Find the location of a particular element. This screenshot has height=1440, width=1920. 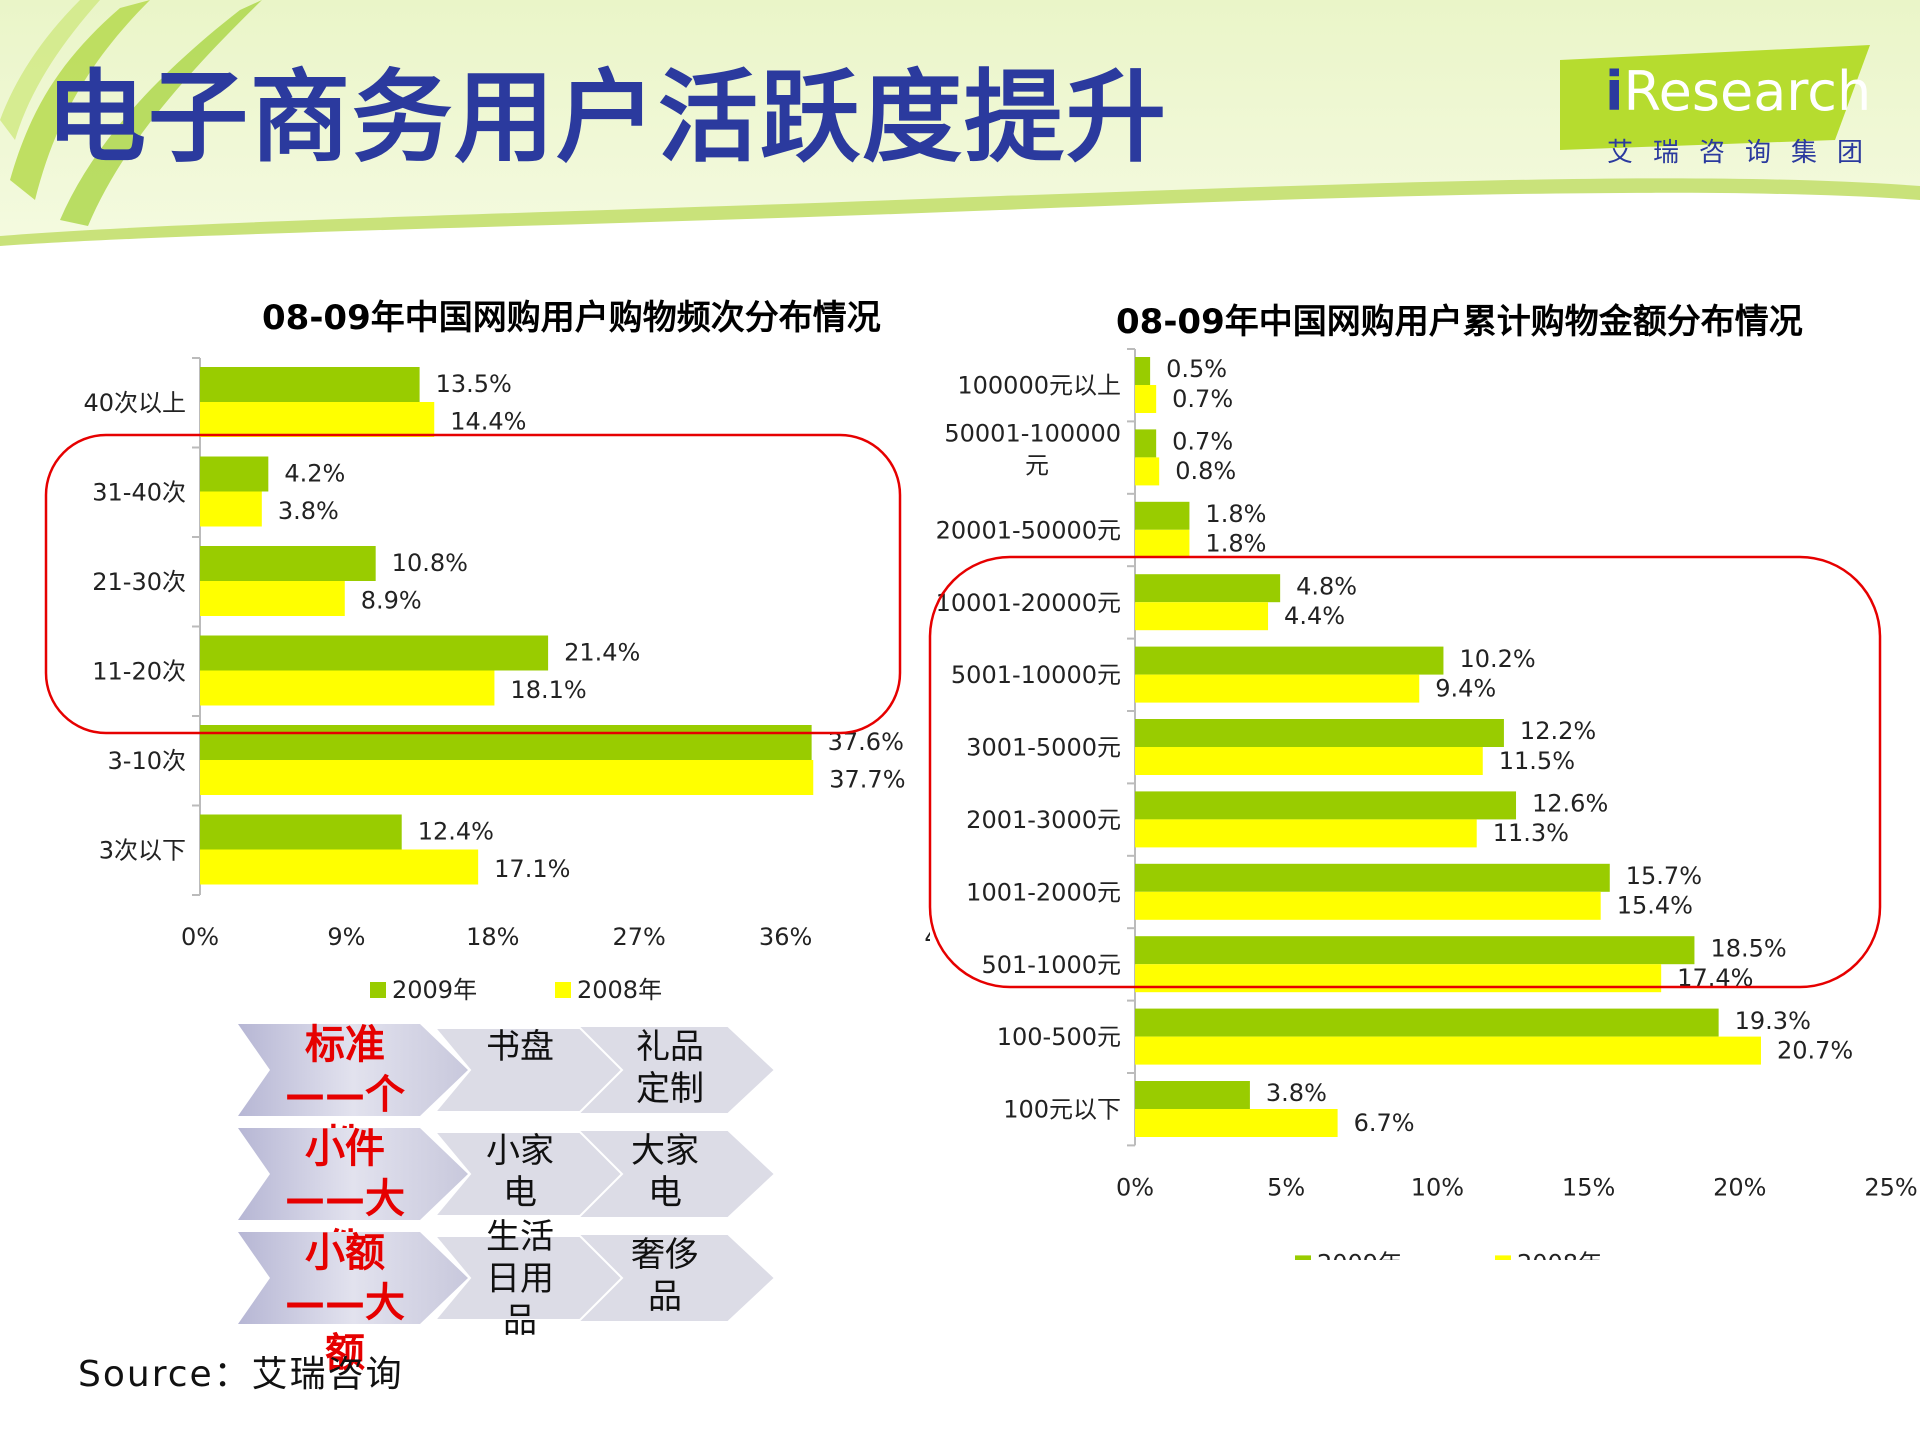

data-label-2009: 1.8% is located at coordinates (1235, 514).